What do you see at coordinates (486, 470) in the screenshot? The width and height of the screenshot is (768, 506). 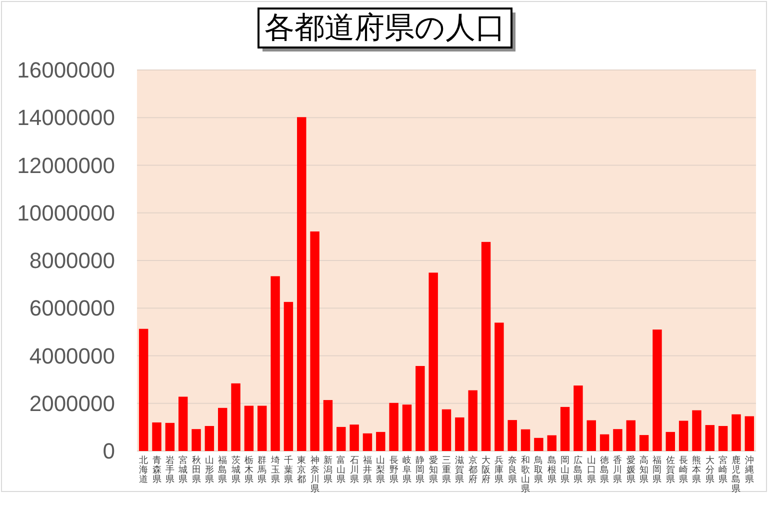 I see `x-tick-label: 大阪府` at bounding box center [486, 470].